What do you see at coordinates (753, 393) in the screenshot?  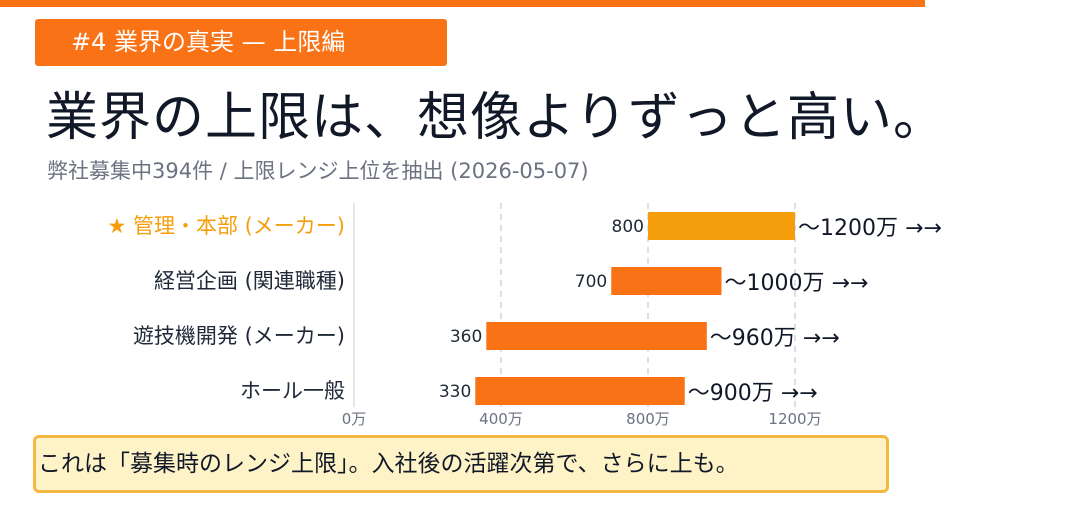 I see `range-high-label: 〜900万 →→` at bounding box center [753, 393].